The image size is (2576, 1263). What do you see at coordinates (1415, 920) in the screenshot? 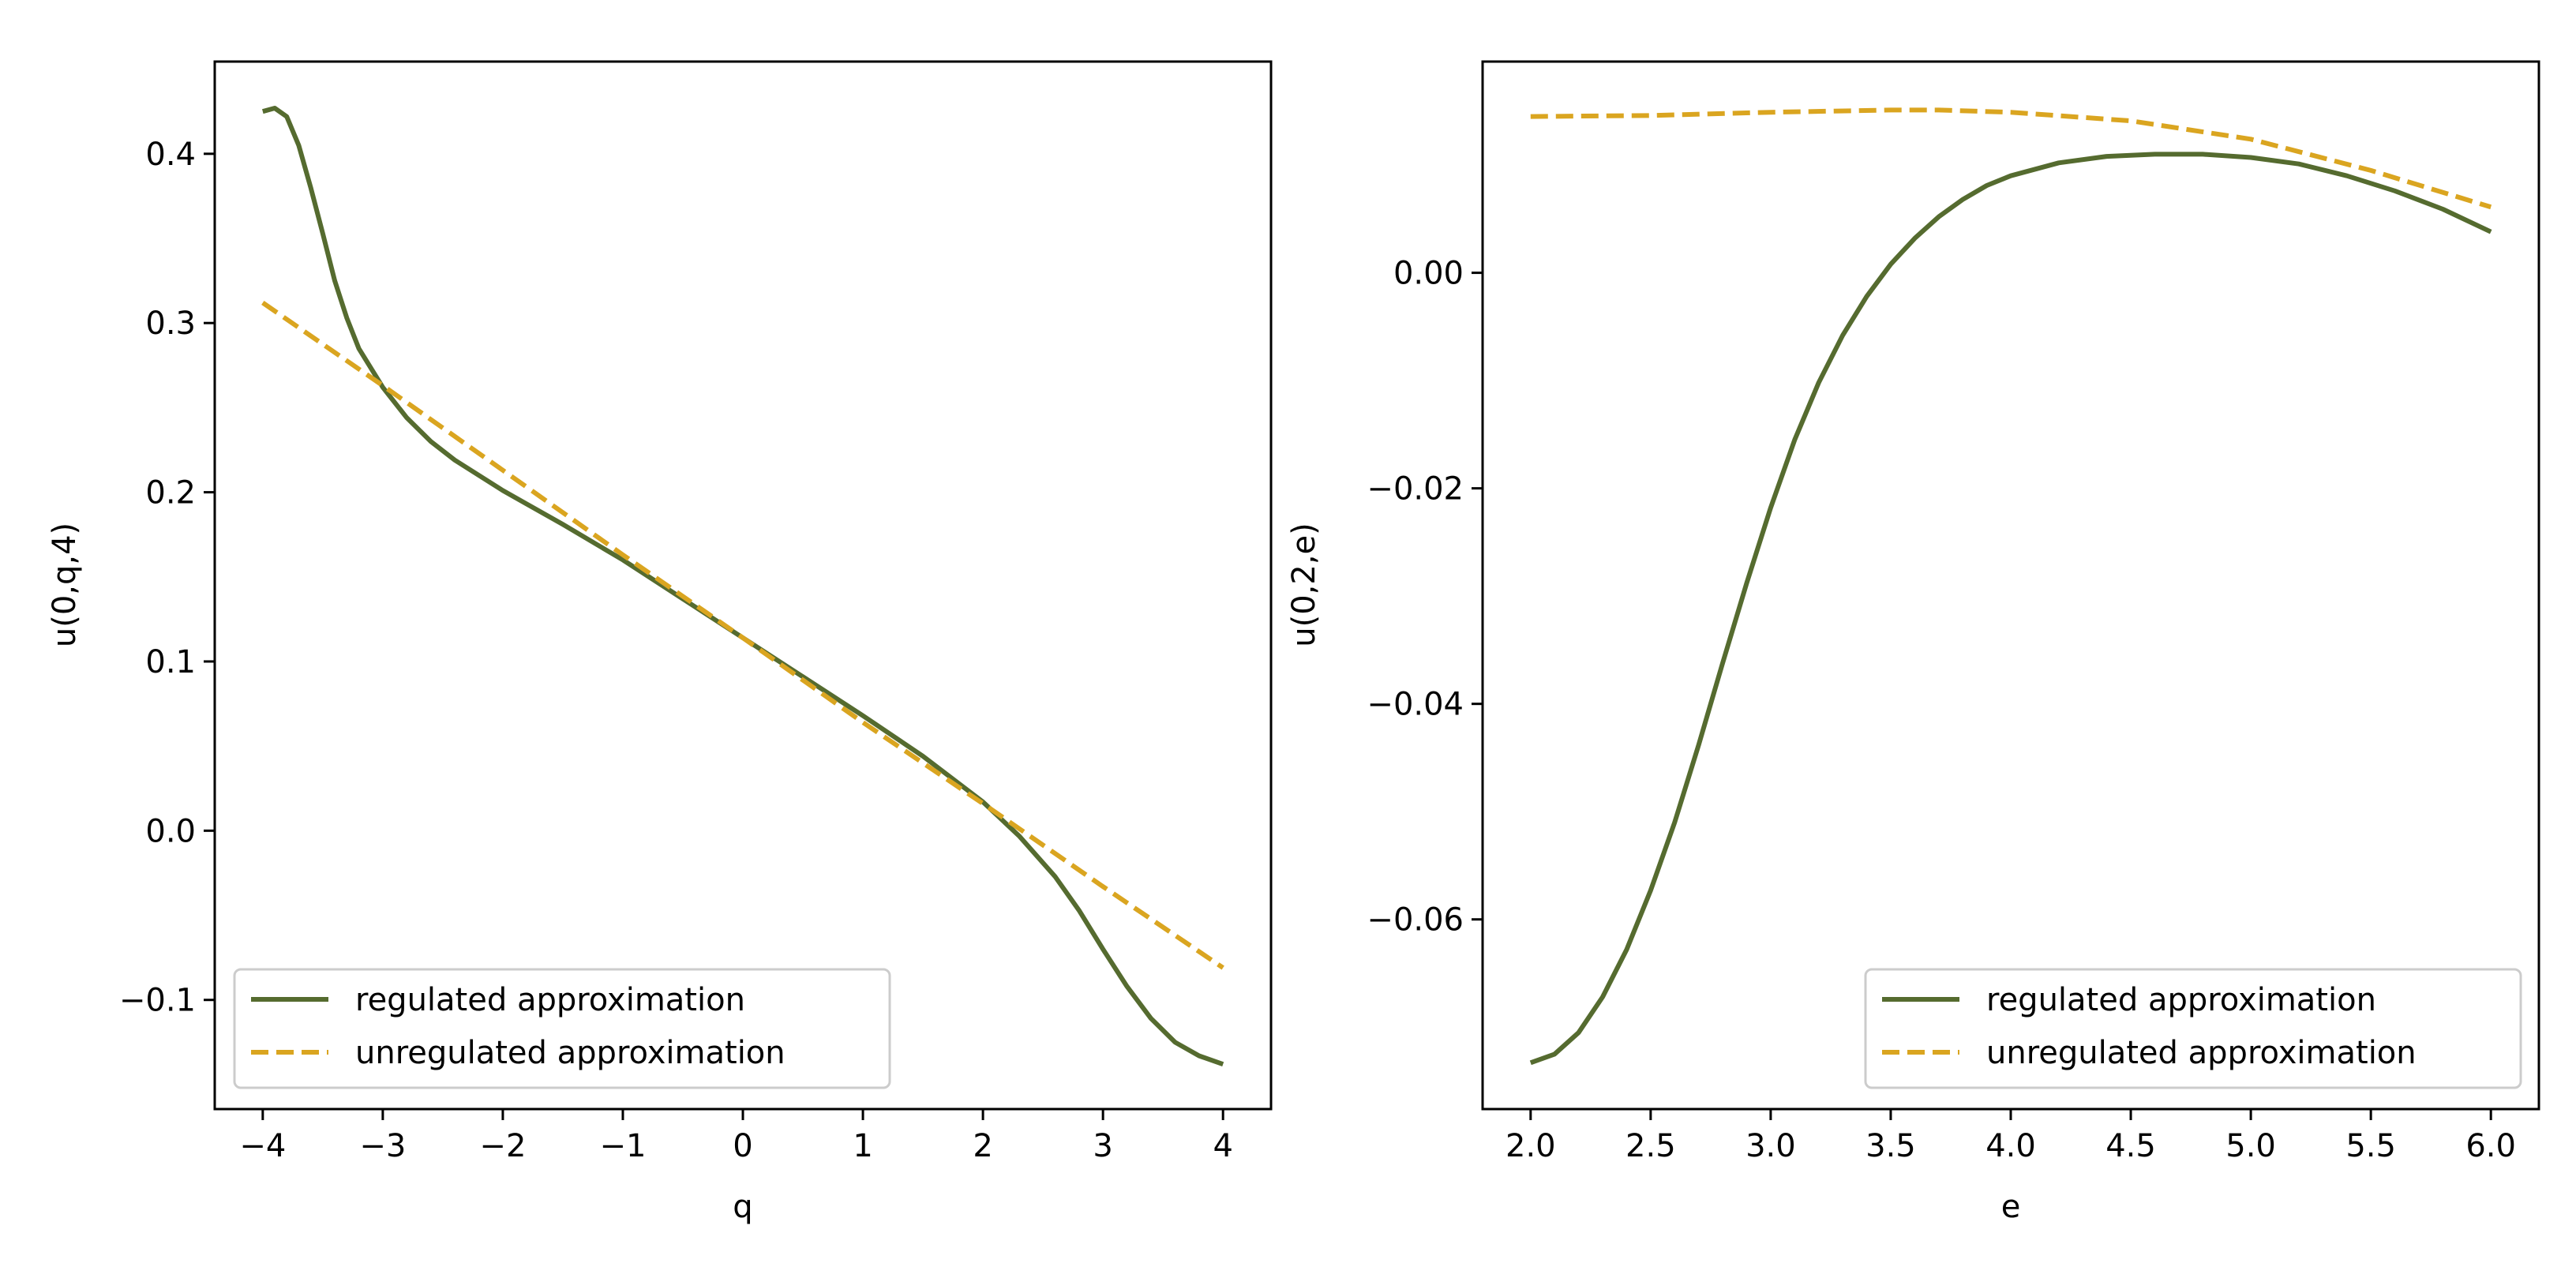
I see `right-y-tick-label: −0.06` at bounding box center [1415, 920].